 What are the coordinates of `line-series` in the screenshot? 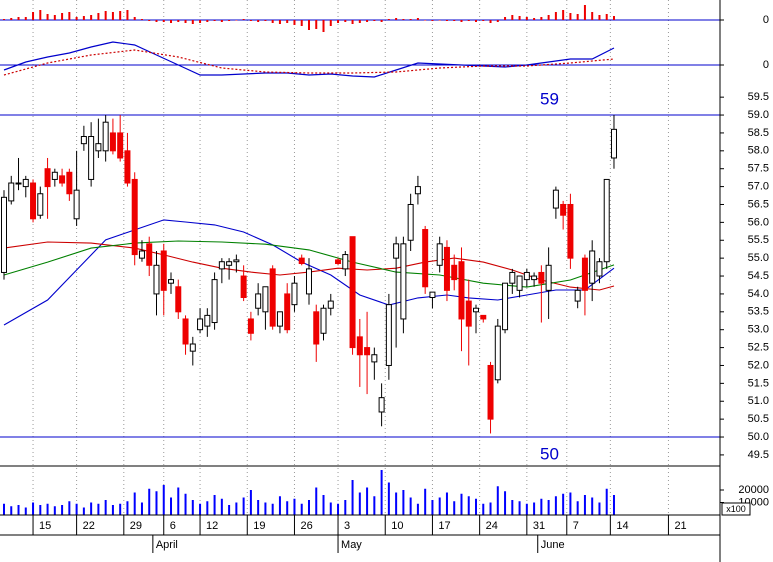 It's located at (309, 62).